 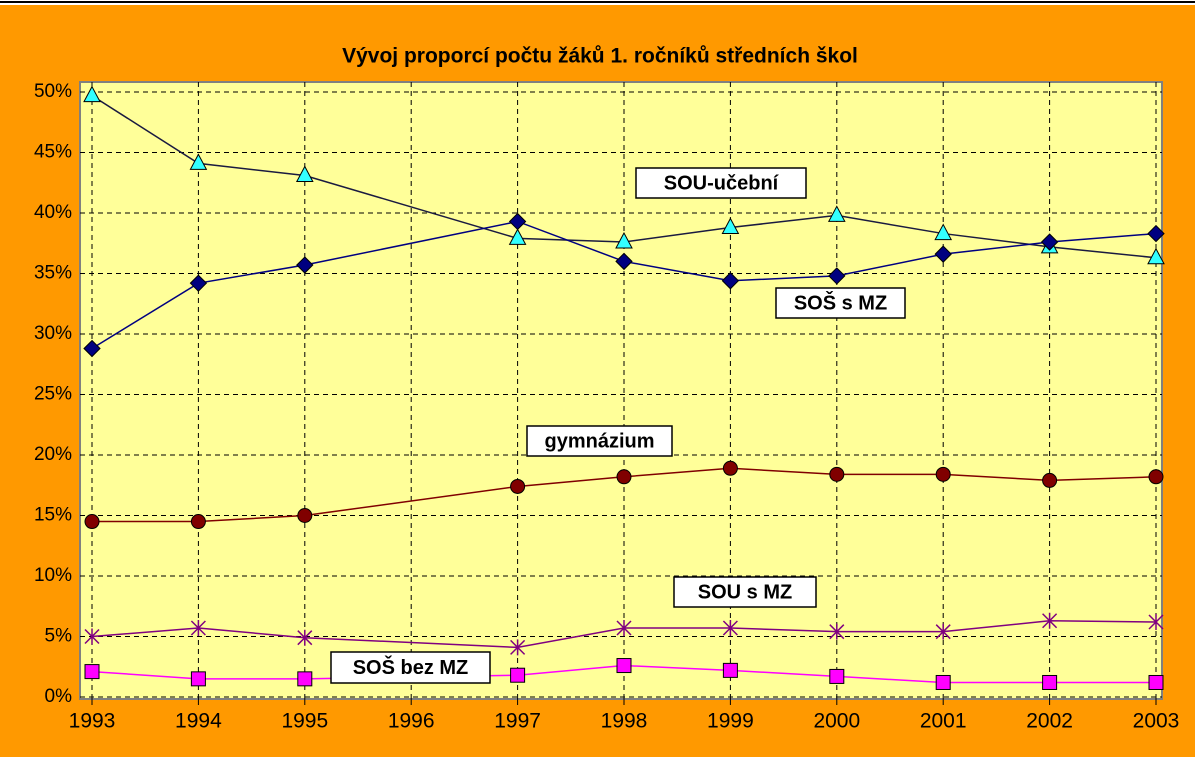 What do you see at coordinates (304, 721) in the screenshot?
I see `x-tick-label: 1995` at bounding box center [304, 721].